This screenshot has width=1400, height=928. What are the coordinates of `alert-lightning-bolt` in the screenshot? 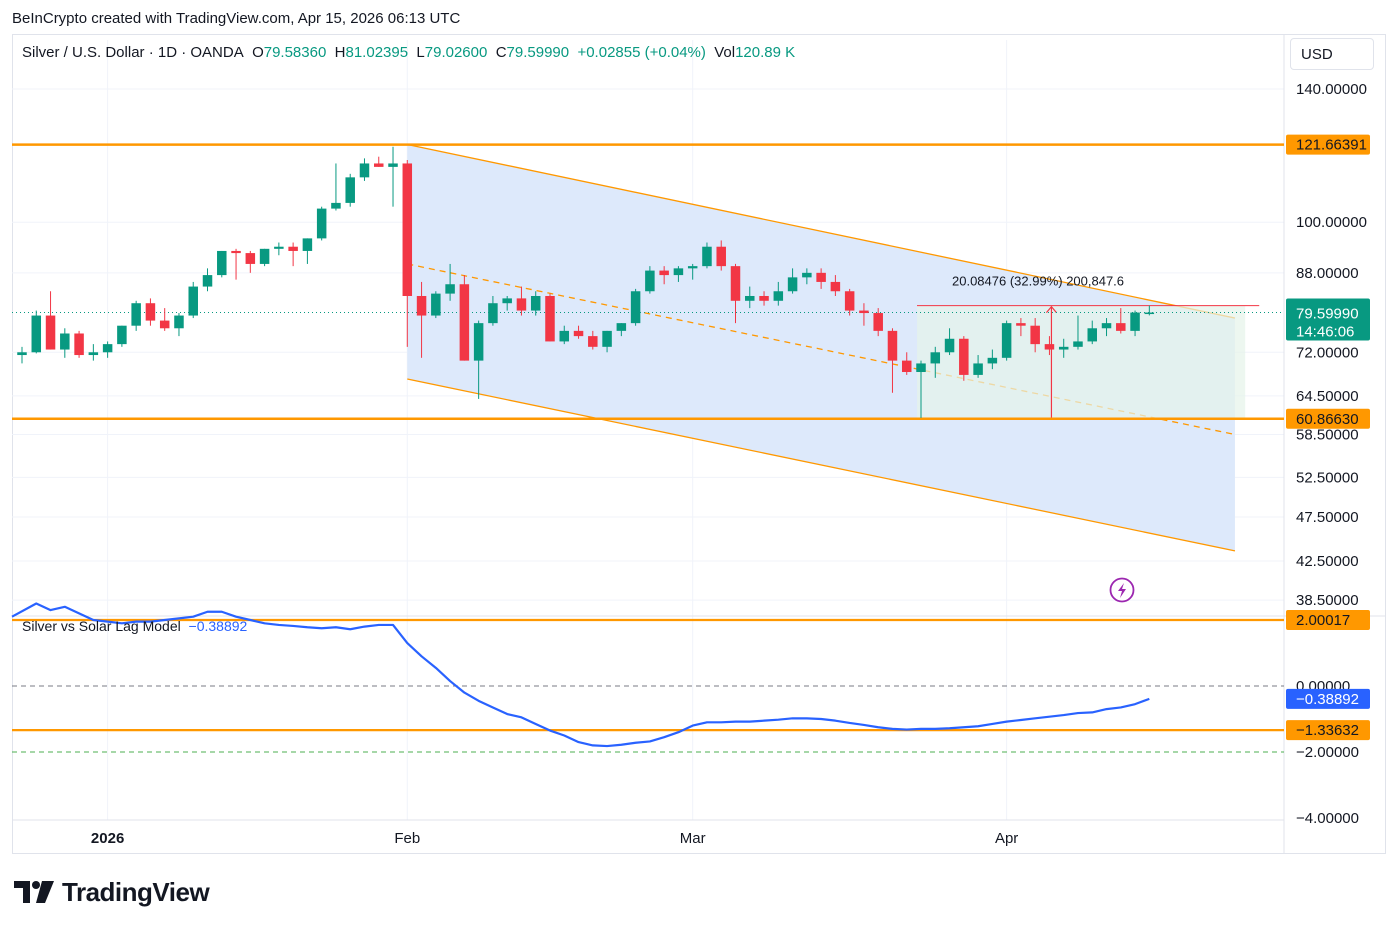 It's located at (1122, 590).